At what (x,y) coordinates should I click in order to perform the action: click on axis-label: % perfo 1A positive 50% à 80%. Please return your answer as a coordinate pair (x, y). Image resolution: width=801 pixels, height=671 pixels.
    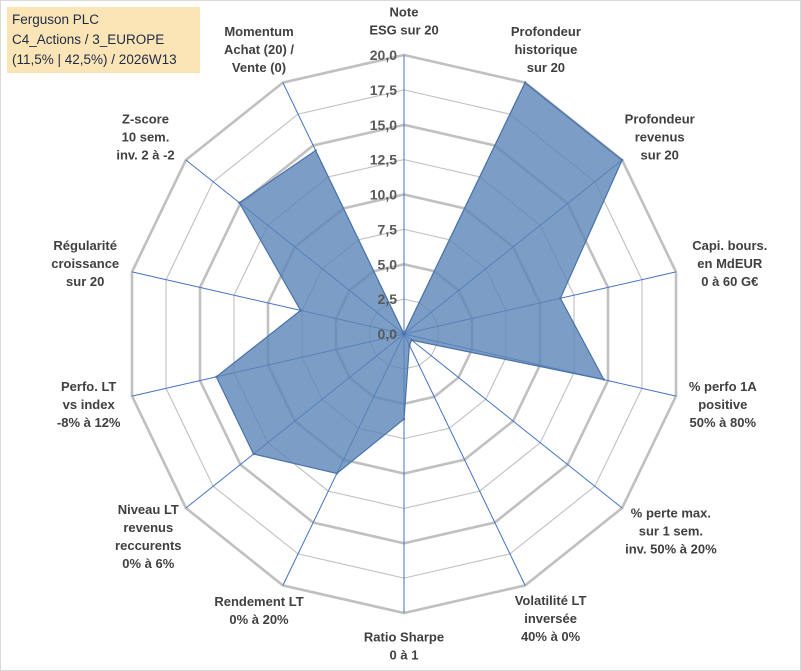
    Looking at the image, I should click on (723, 404).